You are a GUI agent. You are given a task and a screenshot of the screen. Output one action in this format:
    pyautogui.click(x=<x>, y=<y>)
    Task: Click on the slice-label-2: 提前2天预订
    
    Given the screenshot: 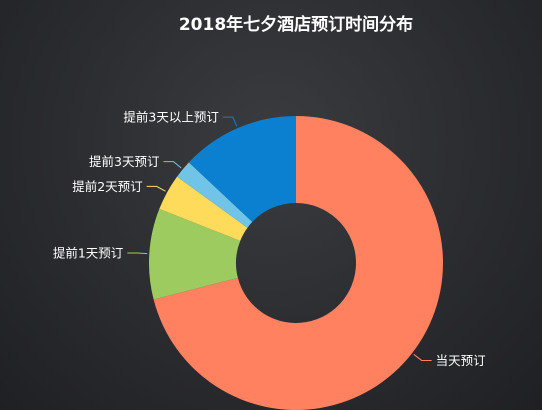 What is the action you would take?
    pyautogui.click(x=107, y=186)
    